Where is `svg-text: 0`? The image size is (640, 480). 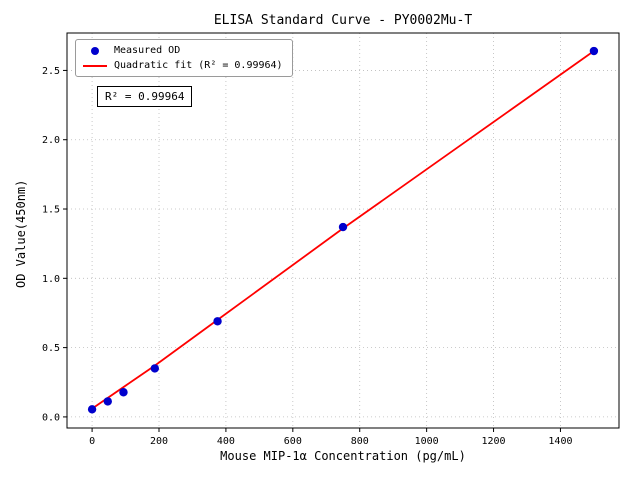
svg-text: 0 is located at coordinates (92, 441).